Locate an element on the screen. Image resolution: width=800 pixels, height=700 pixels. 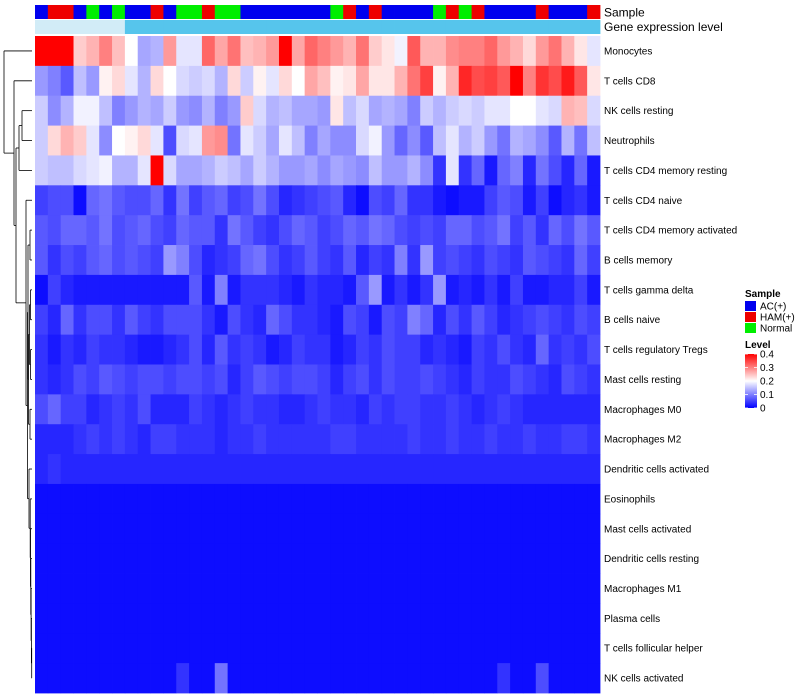
sample-annotation-bar is located at coordinates (318, 12).